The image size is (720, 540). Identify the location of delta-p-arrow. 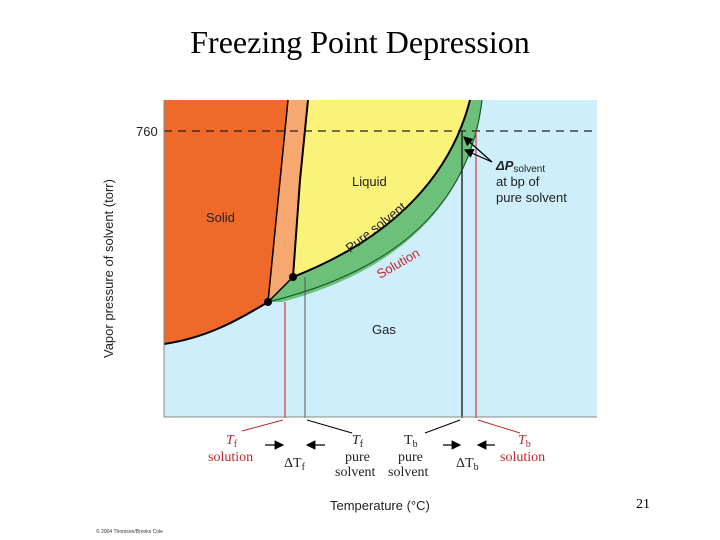
(478, 149).